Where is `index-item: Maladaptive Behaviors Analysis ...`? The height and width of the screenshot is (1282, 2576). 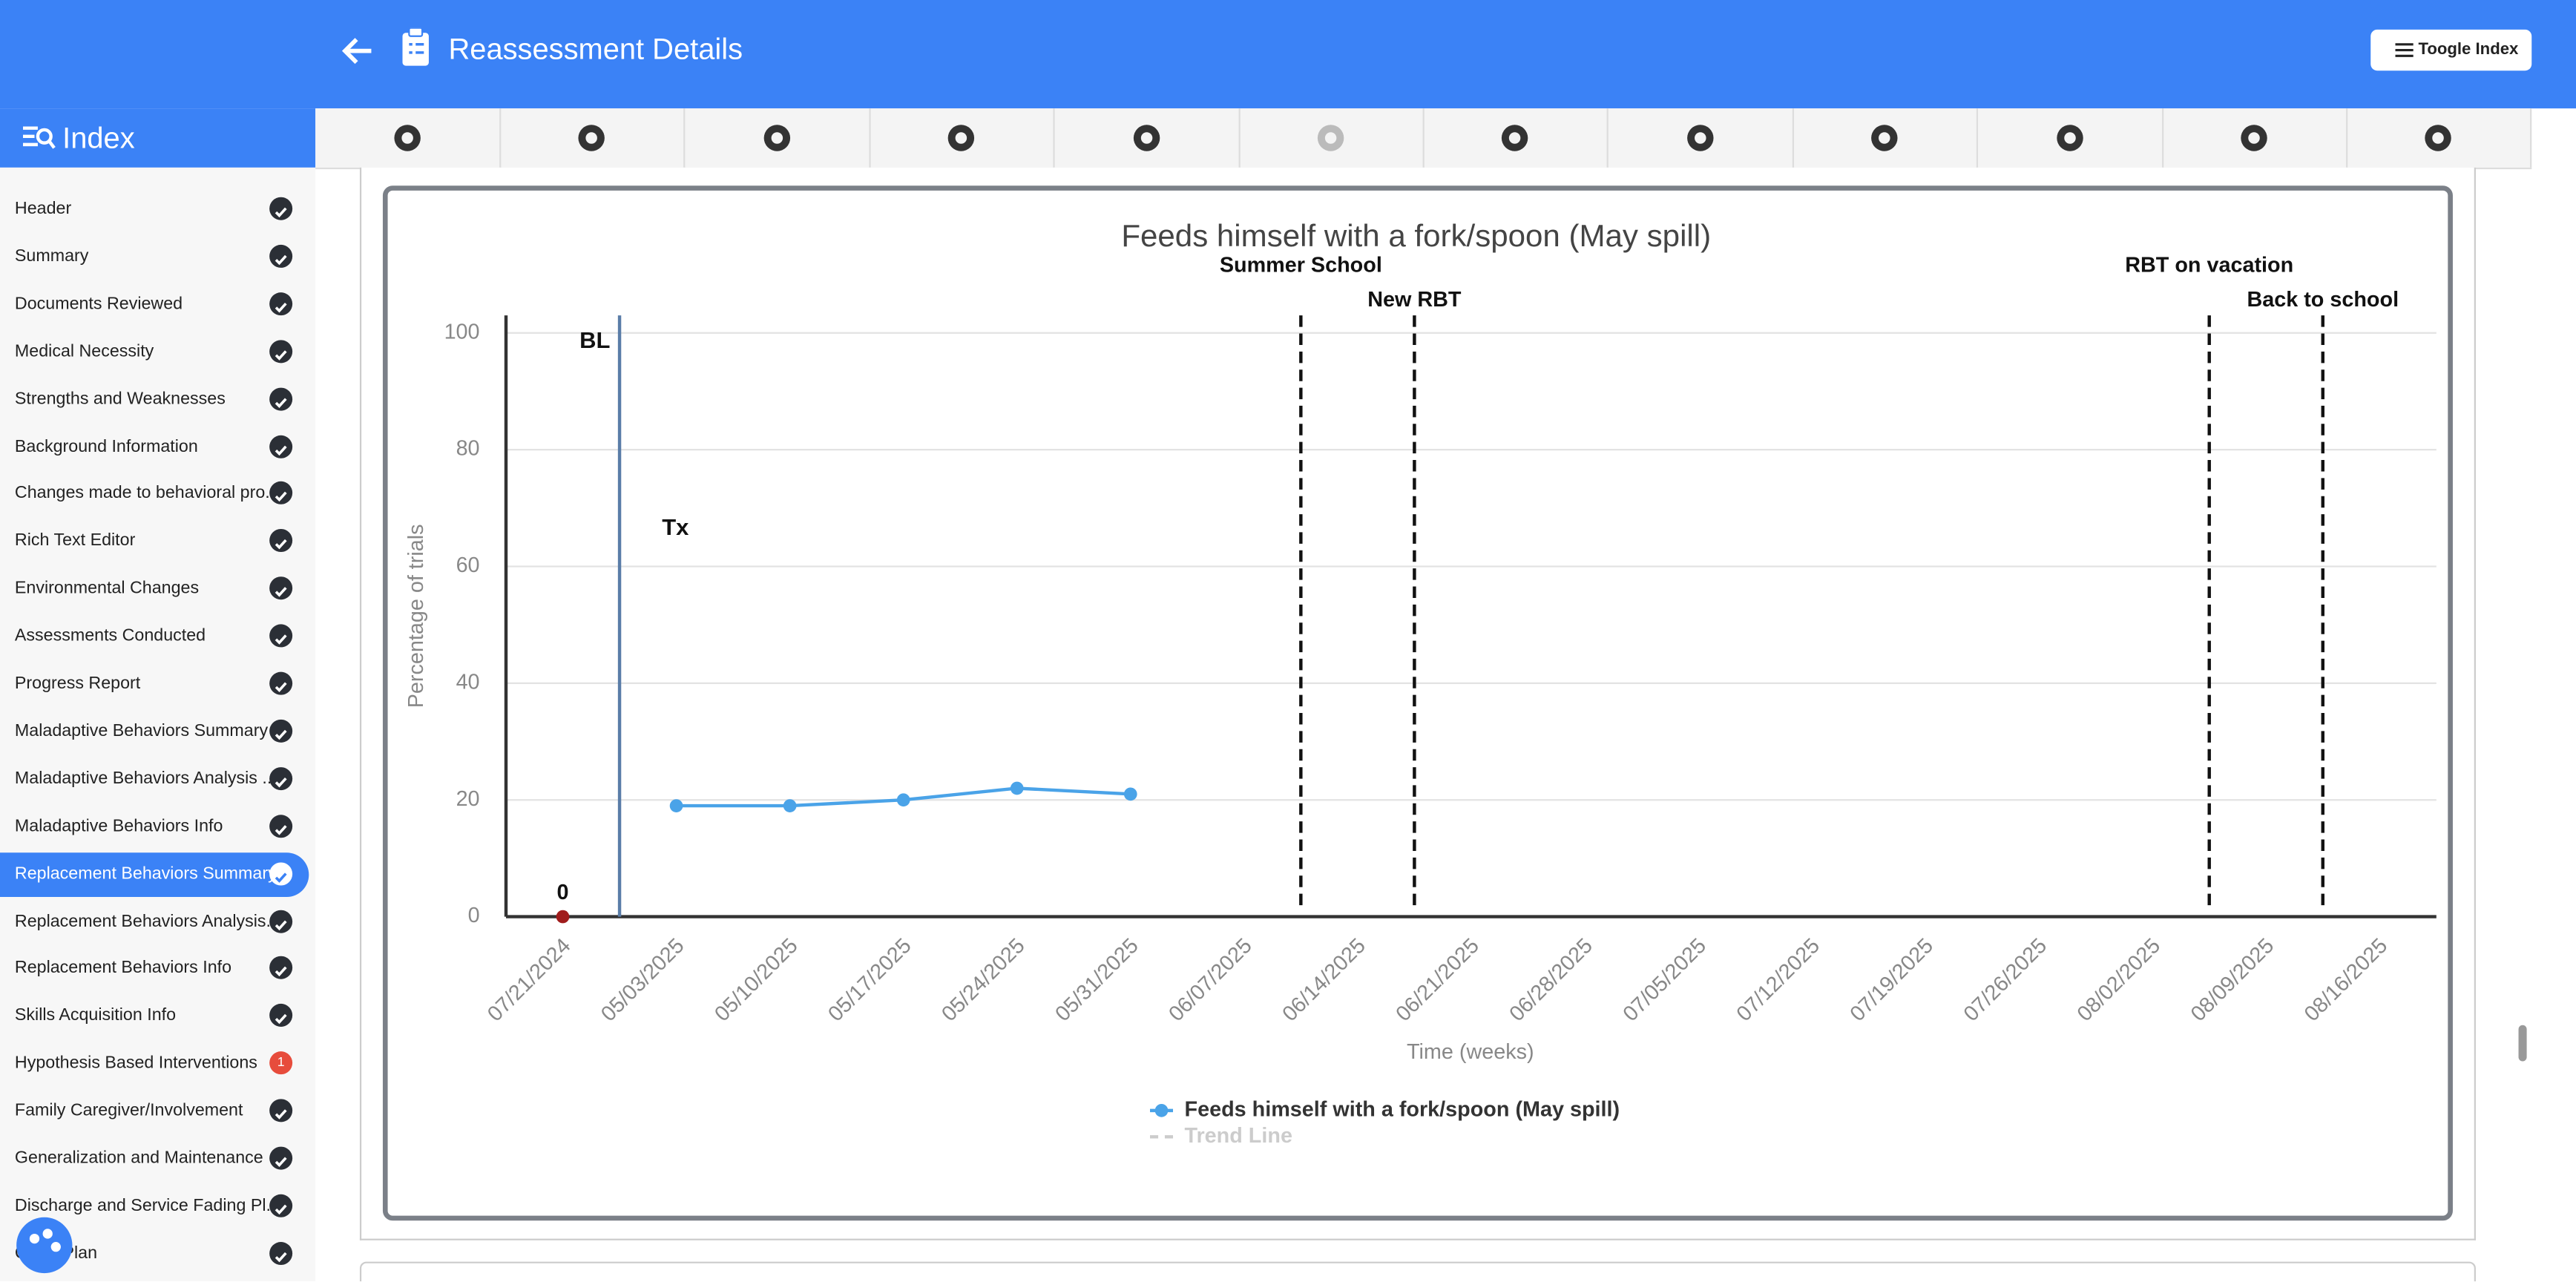 index-item: Maladaptive Behaviors Analysis ... is located at coordinates (154, 779).